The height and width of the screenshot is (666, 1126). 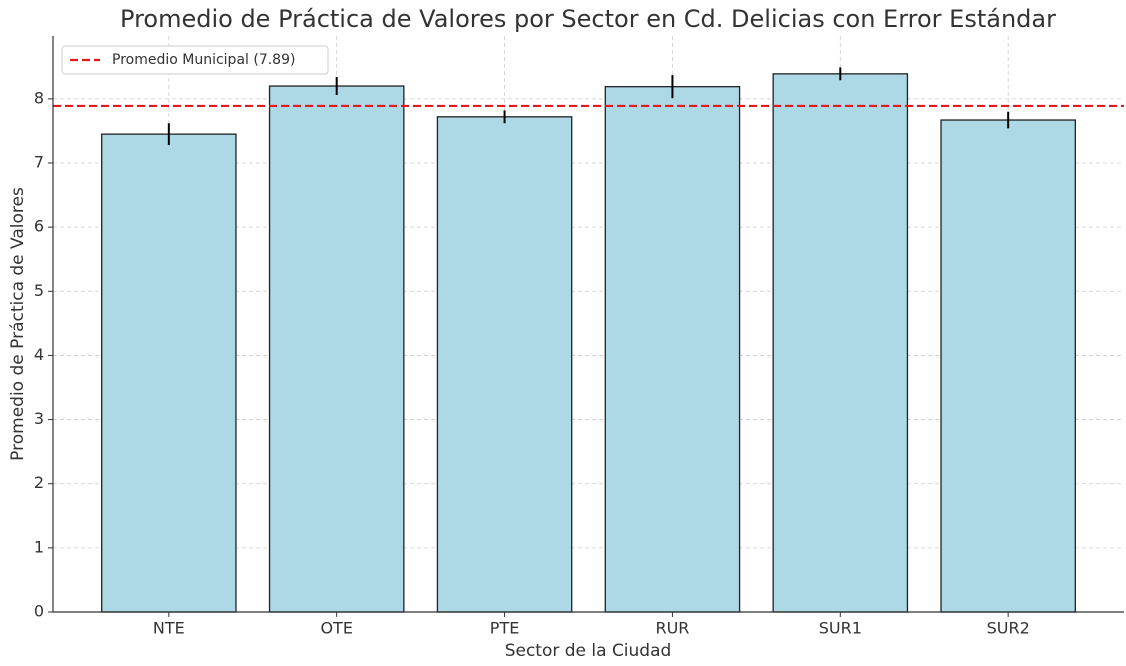 I want to click on y-tick-label: 5, so click(x=39, y=290).